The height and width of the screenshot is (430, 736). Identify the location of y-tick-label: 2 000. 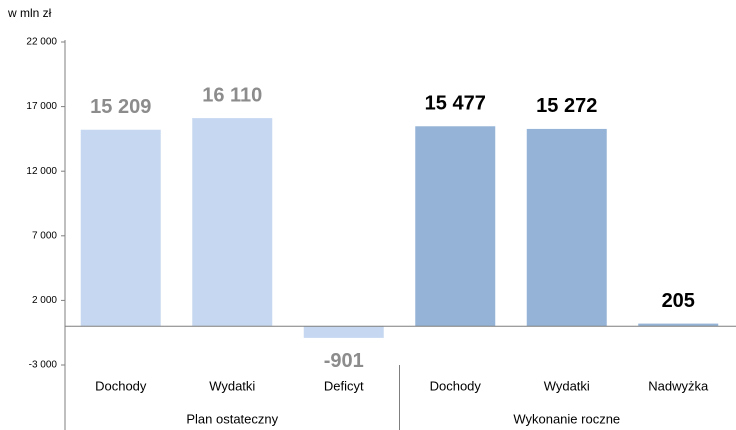
(44, 300).